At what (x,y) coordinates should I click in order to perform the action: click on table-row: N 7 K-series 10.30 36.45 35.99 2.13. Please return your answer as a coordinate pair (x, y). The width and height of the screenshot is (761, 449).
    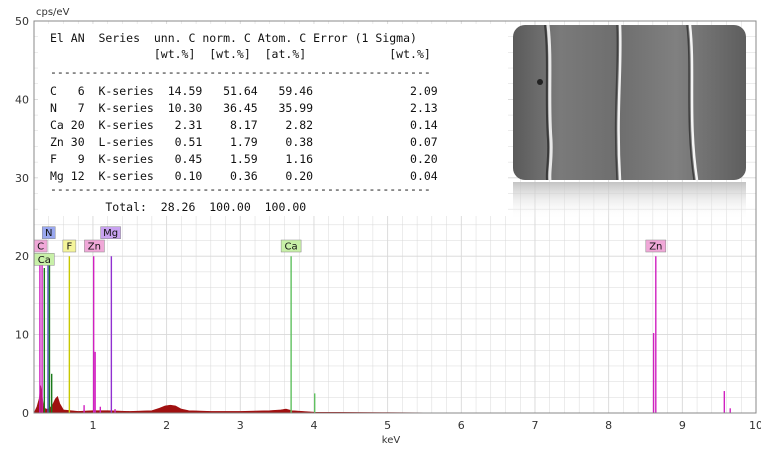
    Looking at the image, I should click on (244, 108).